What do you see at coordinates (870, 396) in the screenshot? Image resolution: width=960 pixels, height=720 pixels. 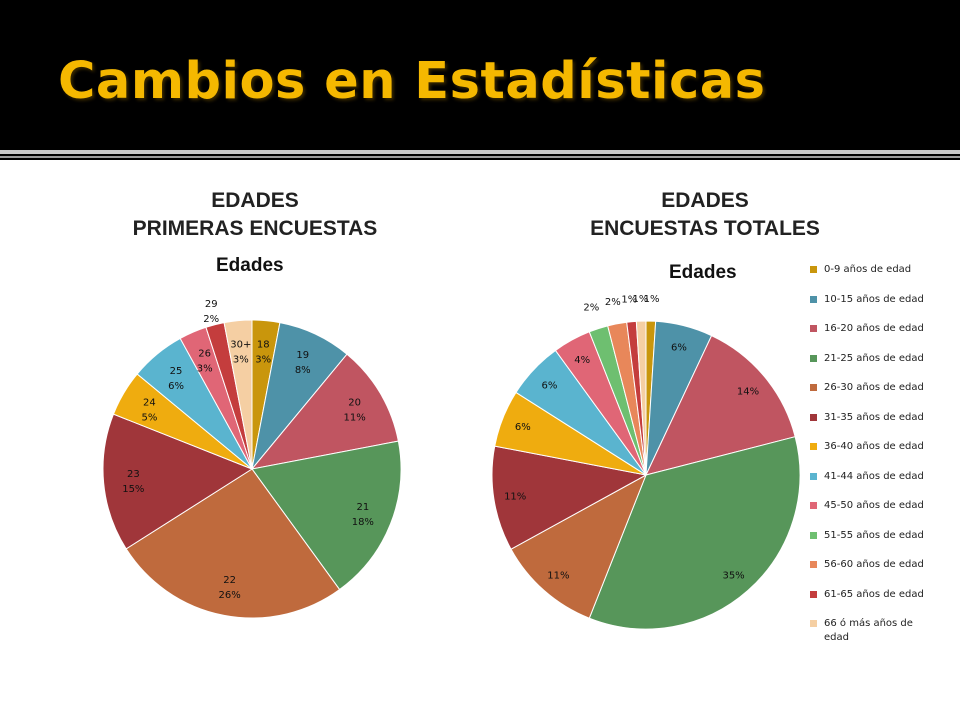 I see `legend-item-4: 26-30 años de edad` at bounding box center [870, 396].